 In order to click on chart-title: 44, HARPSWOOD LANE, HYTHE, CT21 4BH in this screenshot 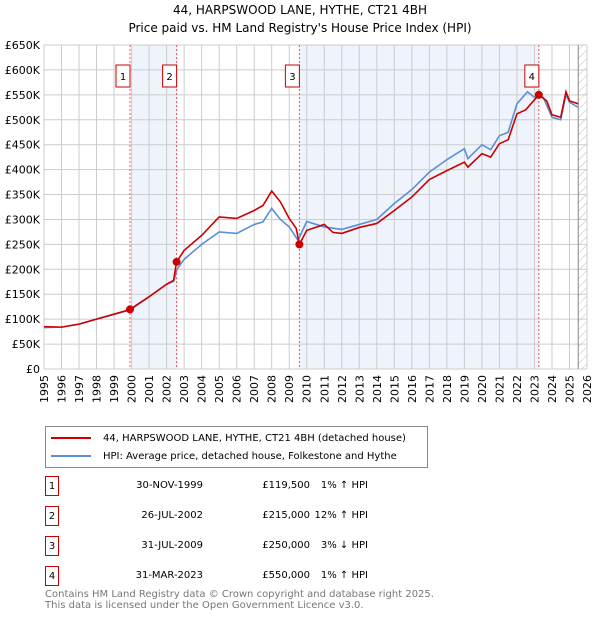, I will do `click(300, 10)`.